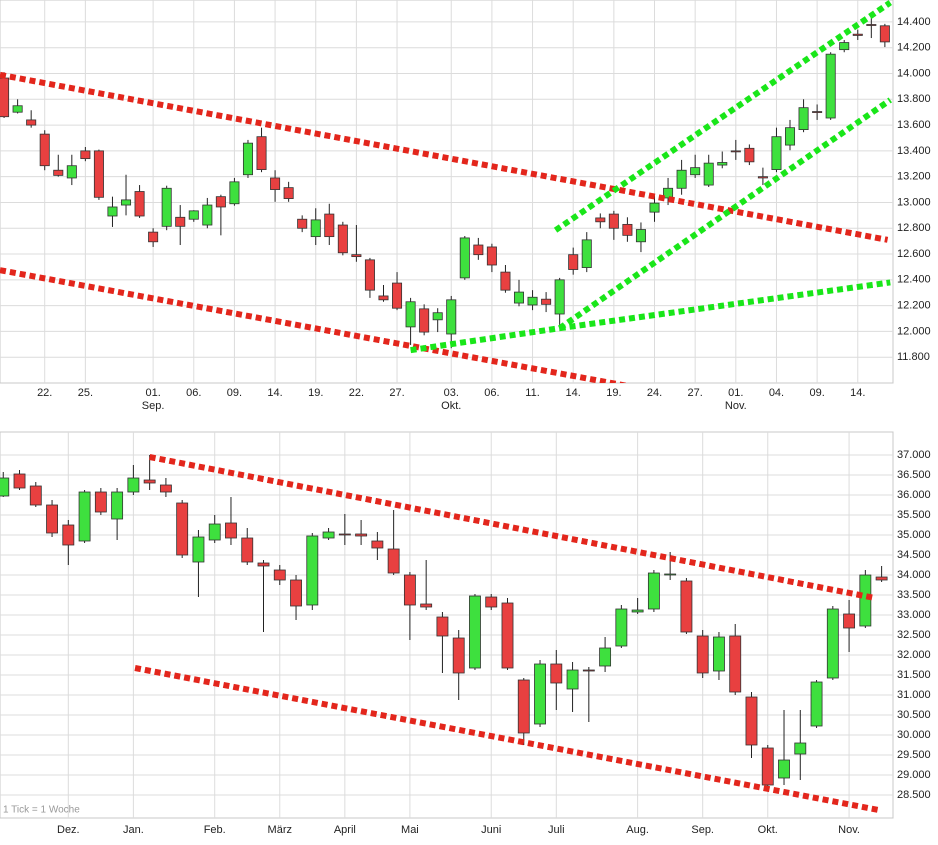  What do you see at coordinates (914, 535) in the screenshot?
I see `y-tick-label: 35.000` at bounding box center [914, 535].